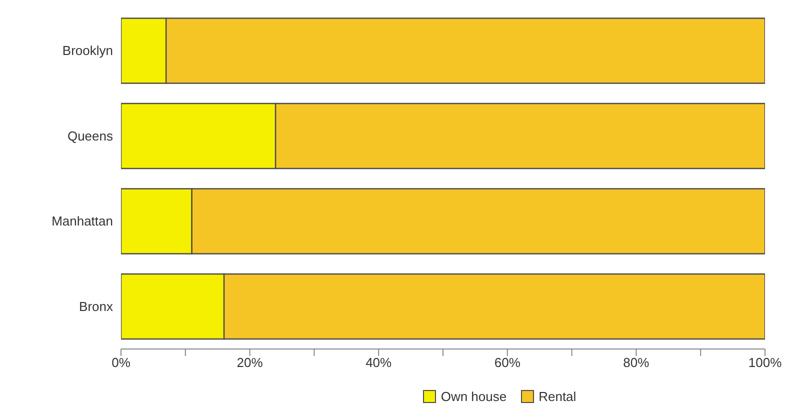 The height and width of the screenshot is (408, 802). I want to click on y-tick-label: Manhattan, so click(82, 221).